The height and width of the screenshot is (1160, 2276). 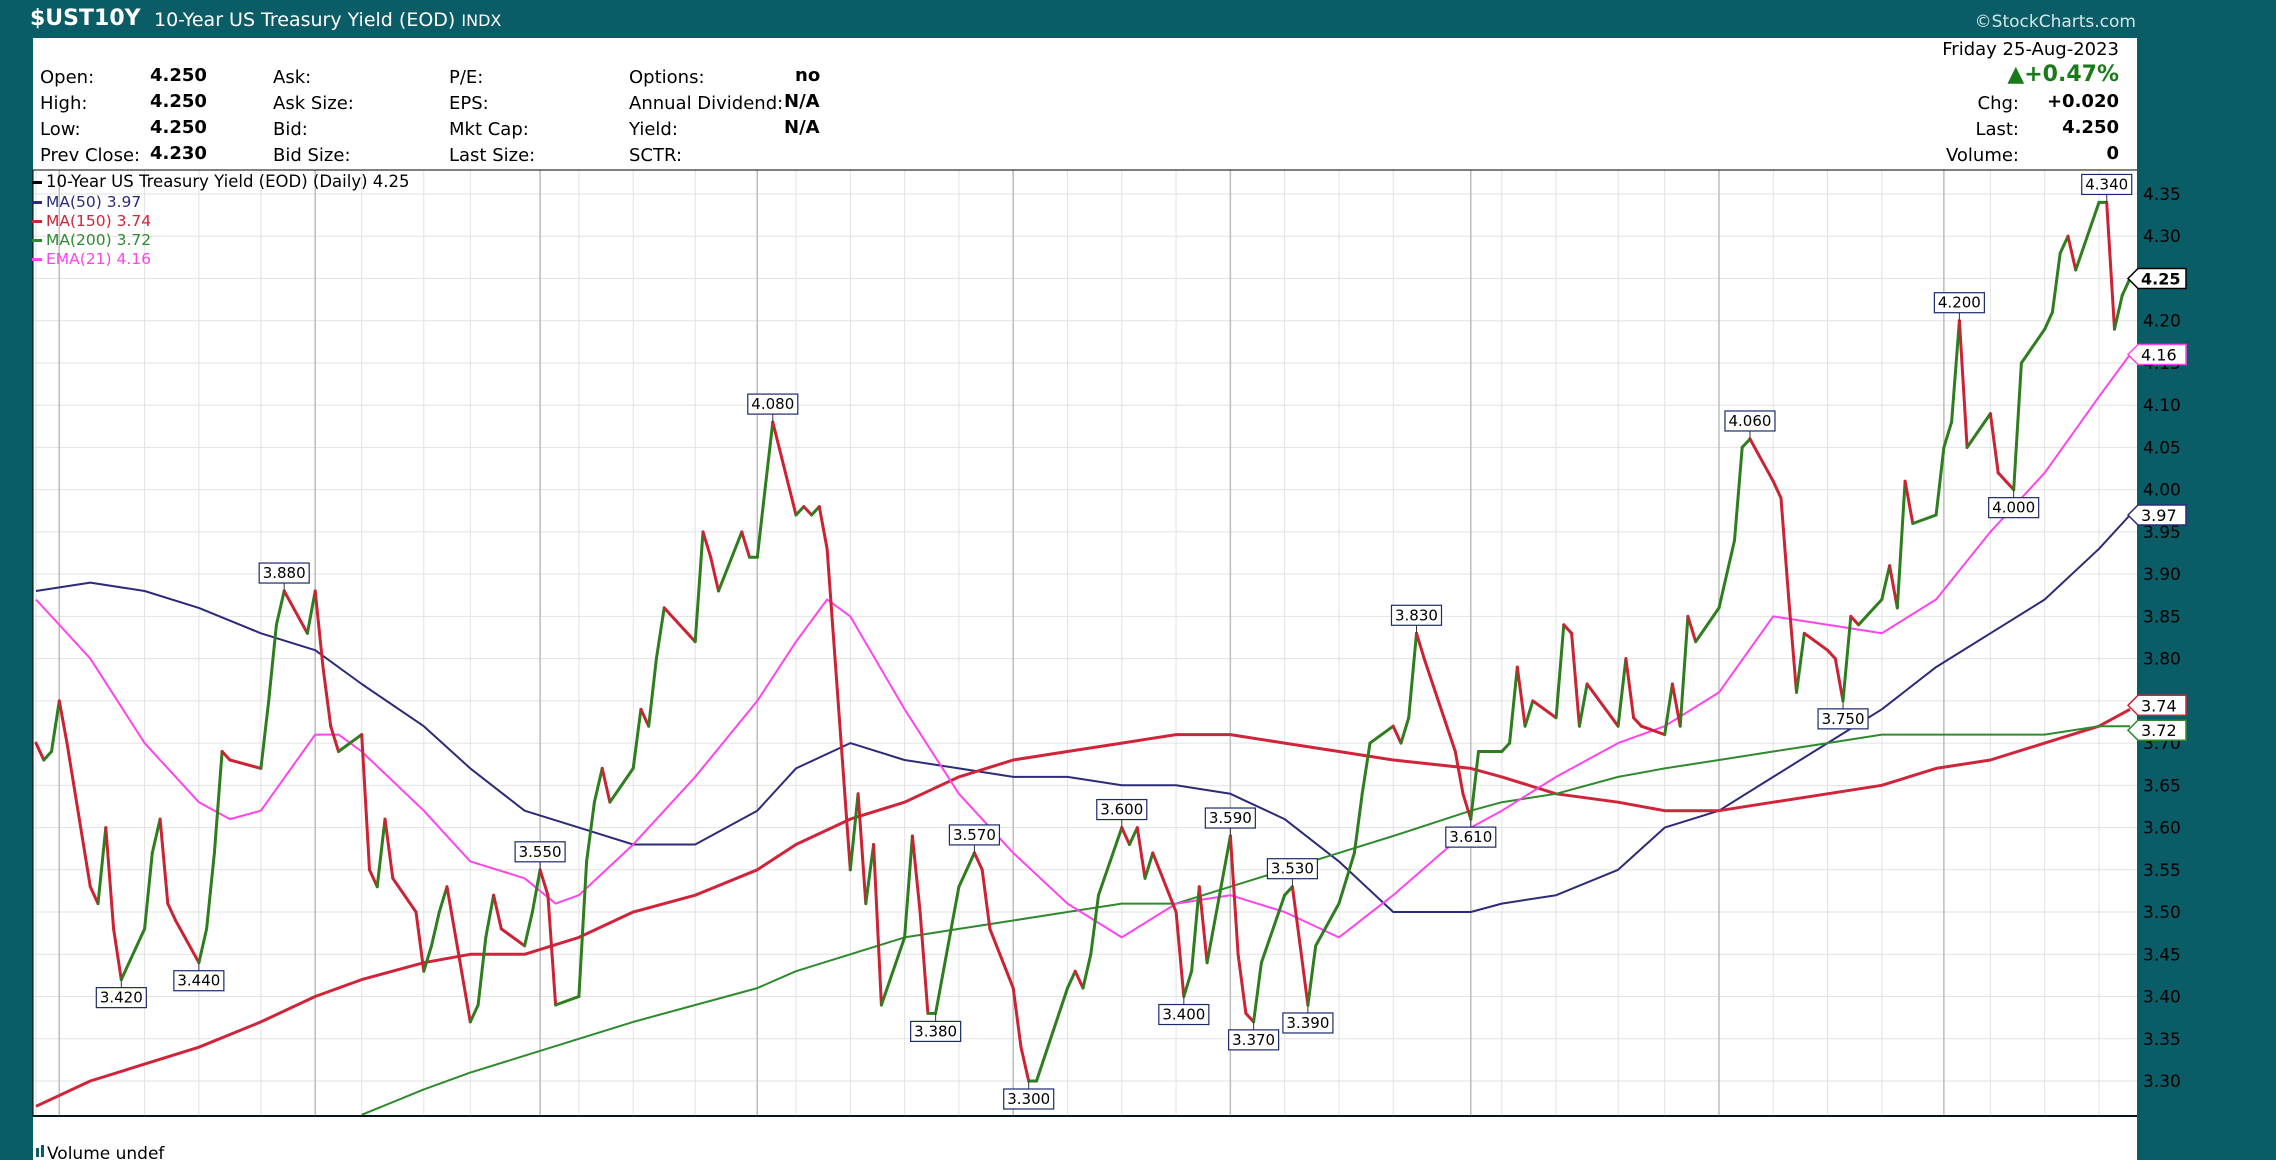 What do you see at coordinates (2162, 913) in the screenshot?
I see `y-tick-label: 3.50` at bounding box center [2162, 913].